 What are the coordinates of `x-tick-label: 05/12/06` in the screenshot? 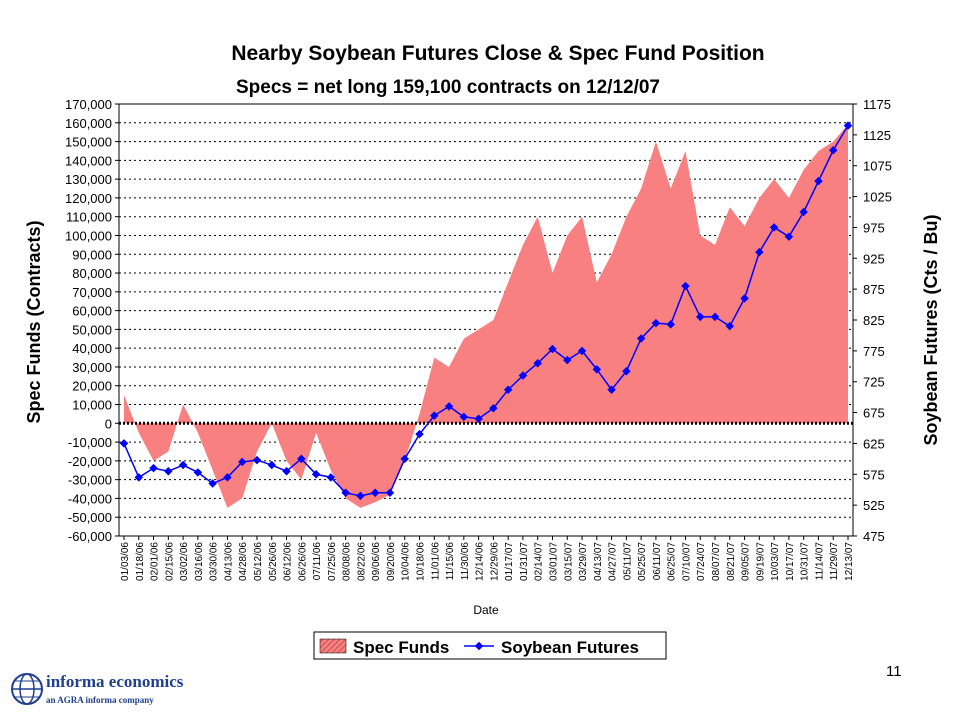 It's located at (258, 561).